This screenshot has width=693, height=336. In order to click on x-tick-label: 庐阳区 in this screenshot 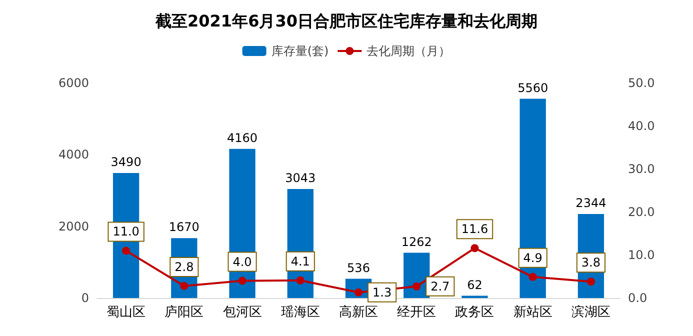, I will do `click(184, 312)`.